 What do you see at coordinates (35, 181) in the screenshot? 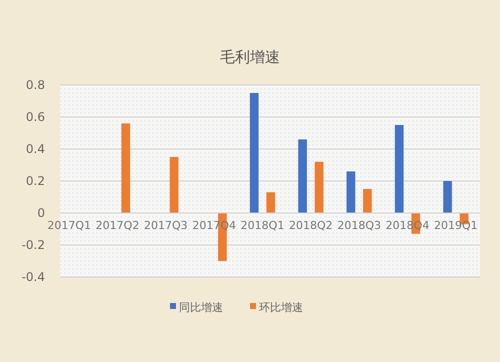
I see `y-tick-label: 0.2` at bounding box center [35, 181].